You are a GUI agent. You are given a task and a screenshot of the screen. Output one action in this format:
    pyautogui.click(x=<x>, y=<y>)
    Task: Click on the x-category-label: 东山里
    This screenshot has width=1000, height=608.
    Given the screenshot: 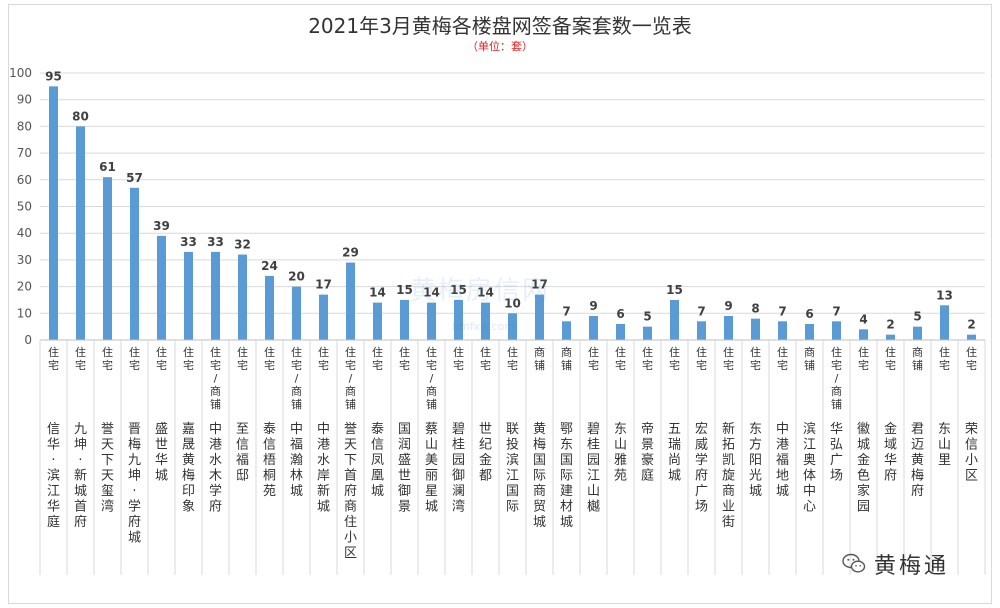 What is the action you would take?
    pyautogui.click(x=944, y=445)
    